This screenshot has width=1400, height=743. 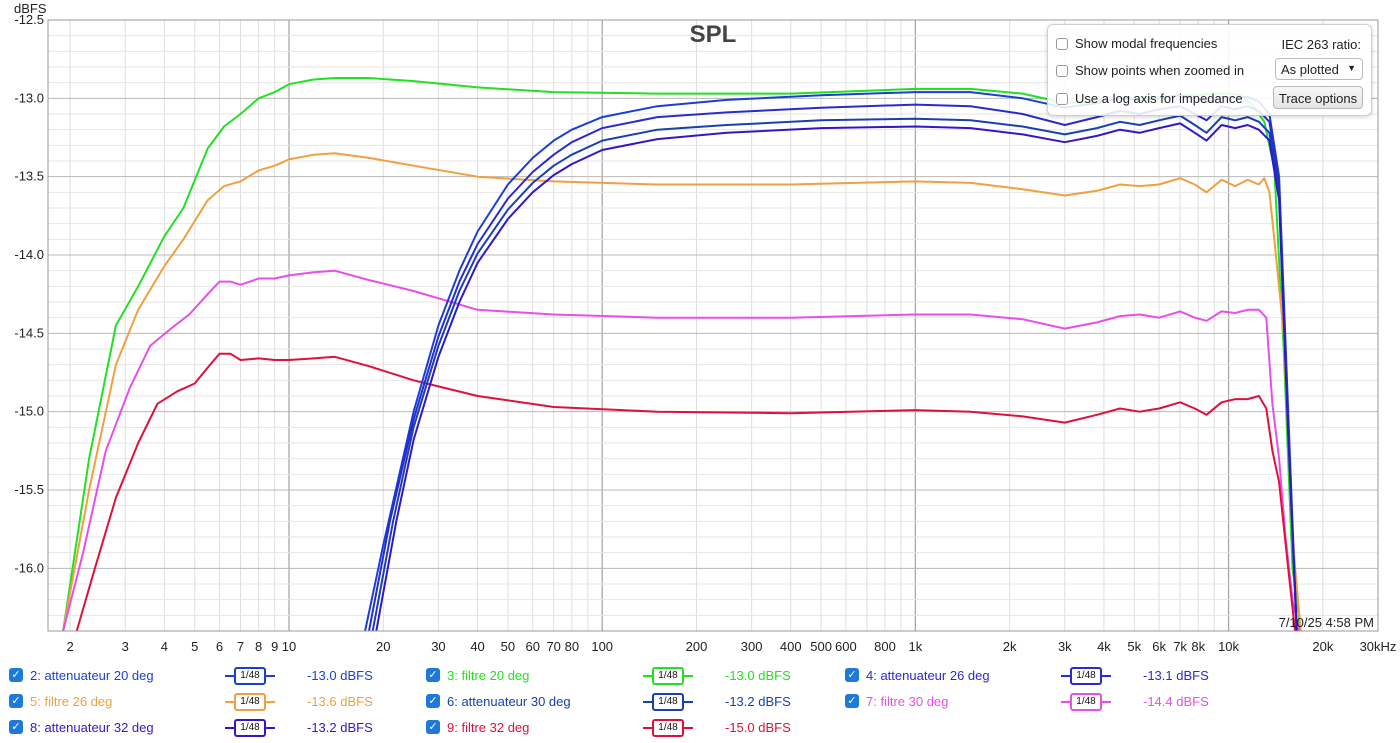 What do you see at coordinates (1062, 70) in the screenshot?
I see `show-points-checkbox` at bounding box center [1062, 70].